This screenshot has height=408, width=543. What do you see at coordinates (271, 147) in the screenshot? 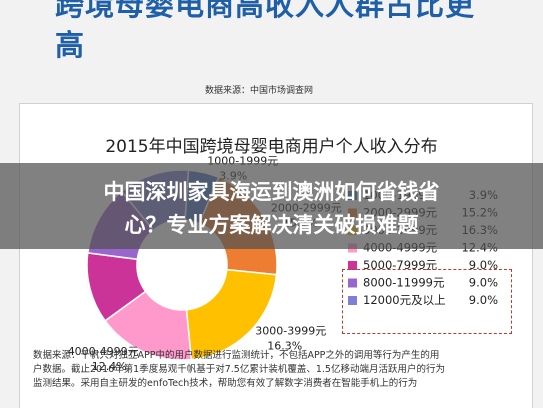
I see `chart-title: 2015年中国跨境母婴电商用户个人收入分布` at bounding box center [271, 147].